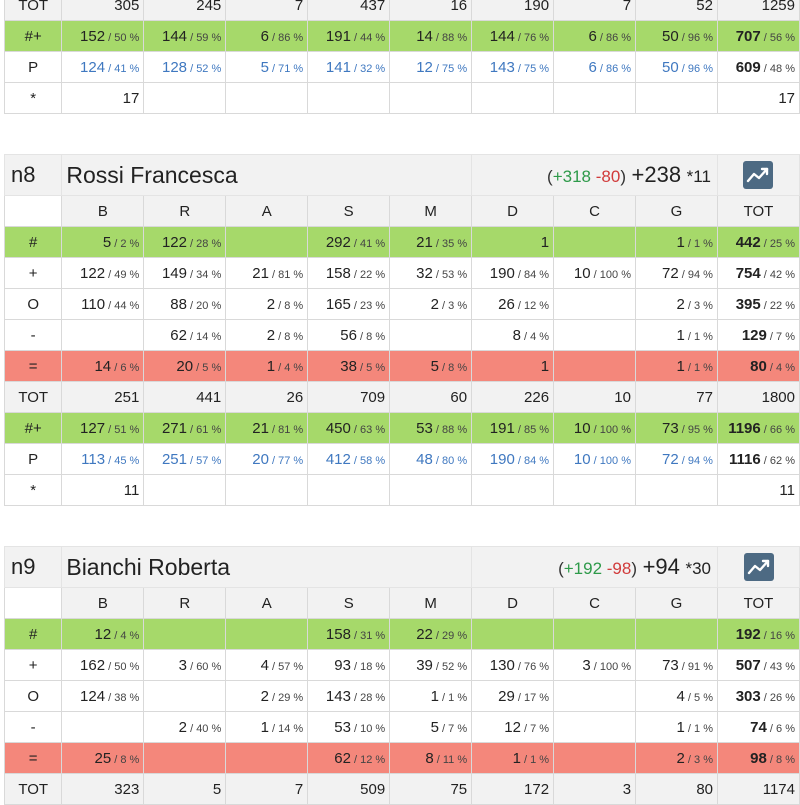 This screenshot has width=800, height=805. What do you see at coordinates (758, 665) in the screenshot?
I see `value-cell: 507 / 43 %` at bounding box center [758, 665].